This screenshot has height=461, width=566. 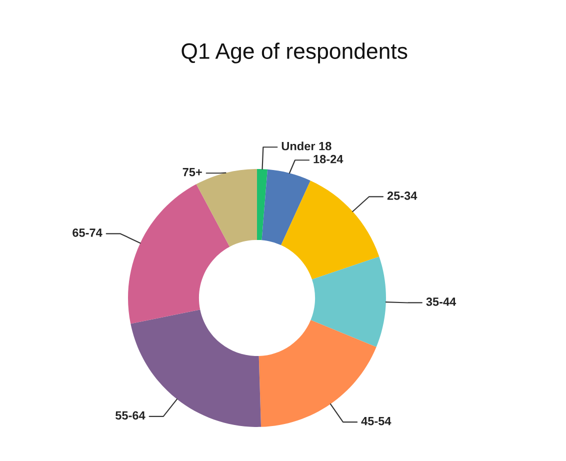 I want to click on chart-title: Q1 Age of respondents, so click(x=295, y=53).